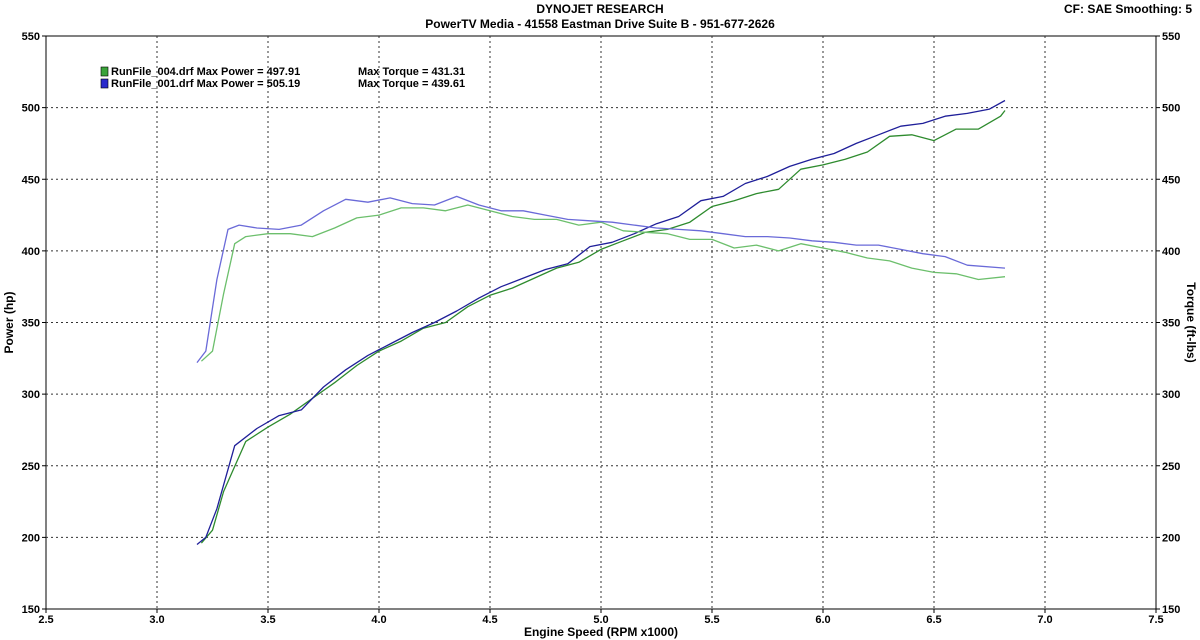  Describe the element at coordinates (1171, 37) in the screenshot. I see `y2-tick-label: 550` at that location.